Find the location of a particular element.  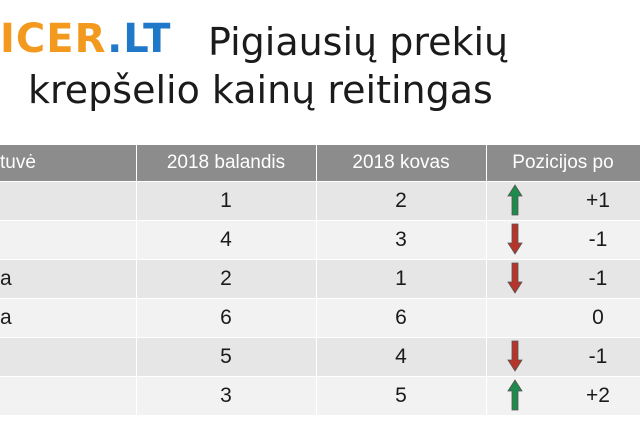

april-rank-cell: 1 is located at coordinates (226, 201).